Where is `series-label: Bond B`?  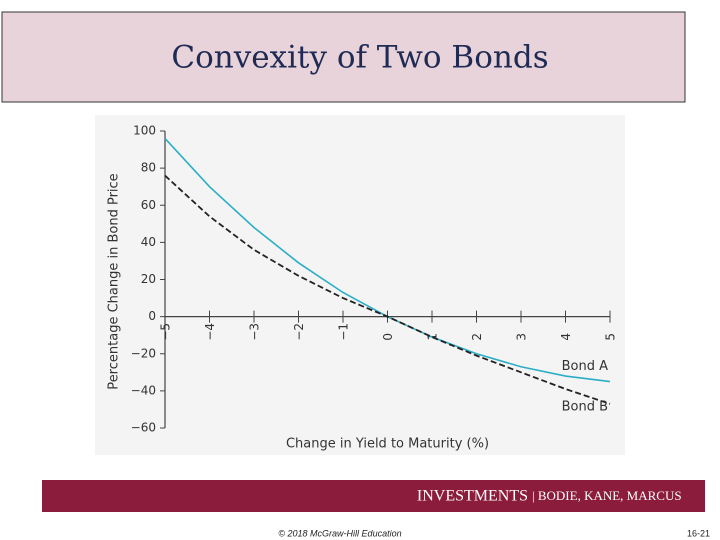
series-label: Bond B is located at coordinates (585, 406).